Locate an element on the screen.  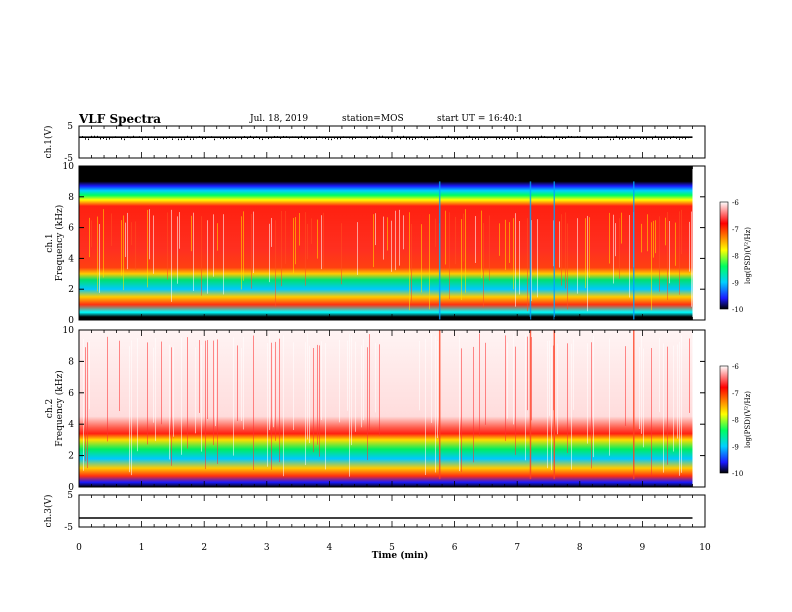
x-tick-label: 2 is located at coordinates (204, 548).